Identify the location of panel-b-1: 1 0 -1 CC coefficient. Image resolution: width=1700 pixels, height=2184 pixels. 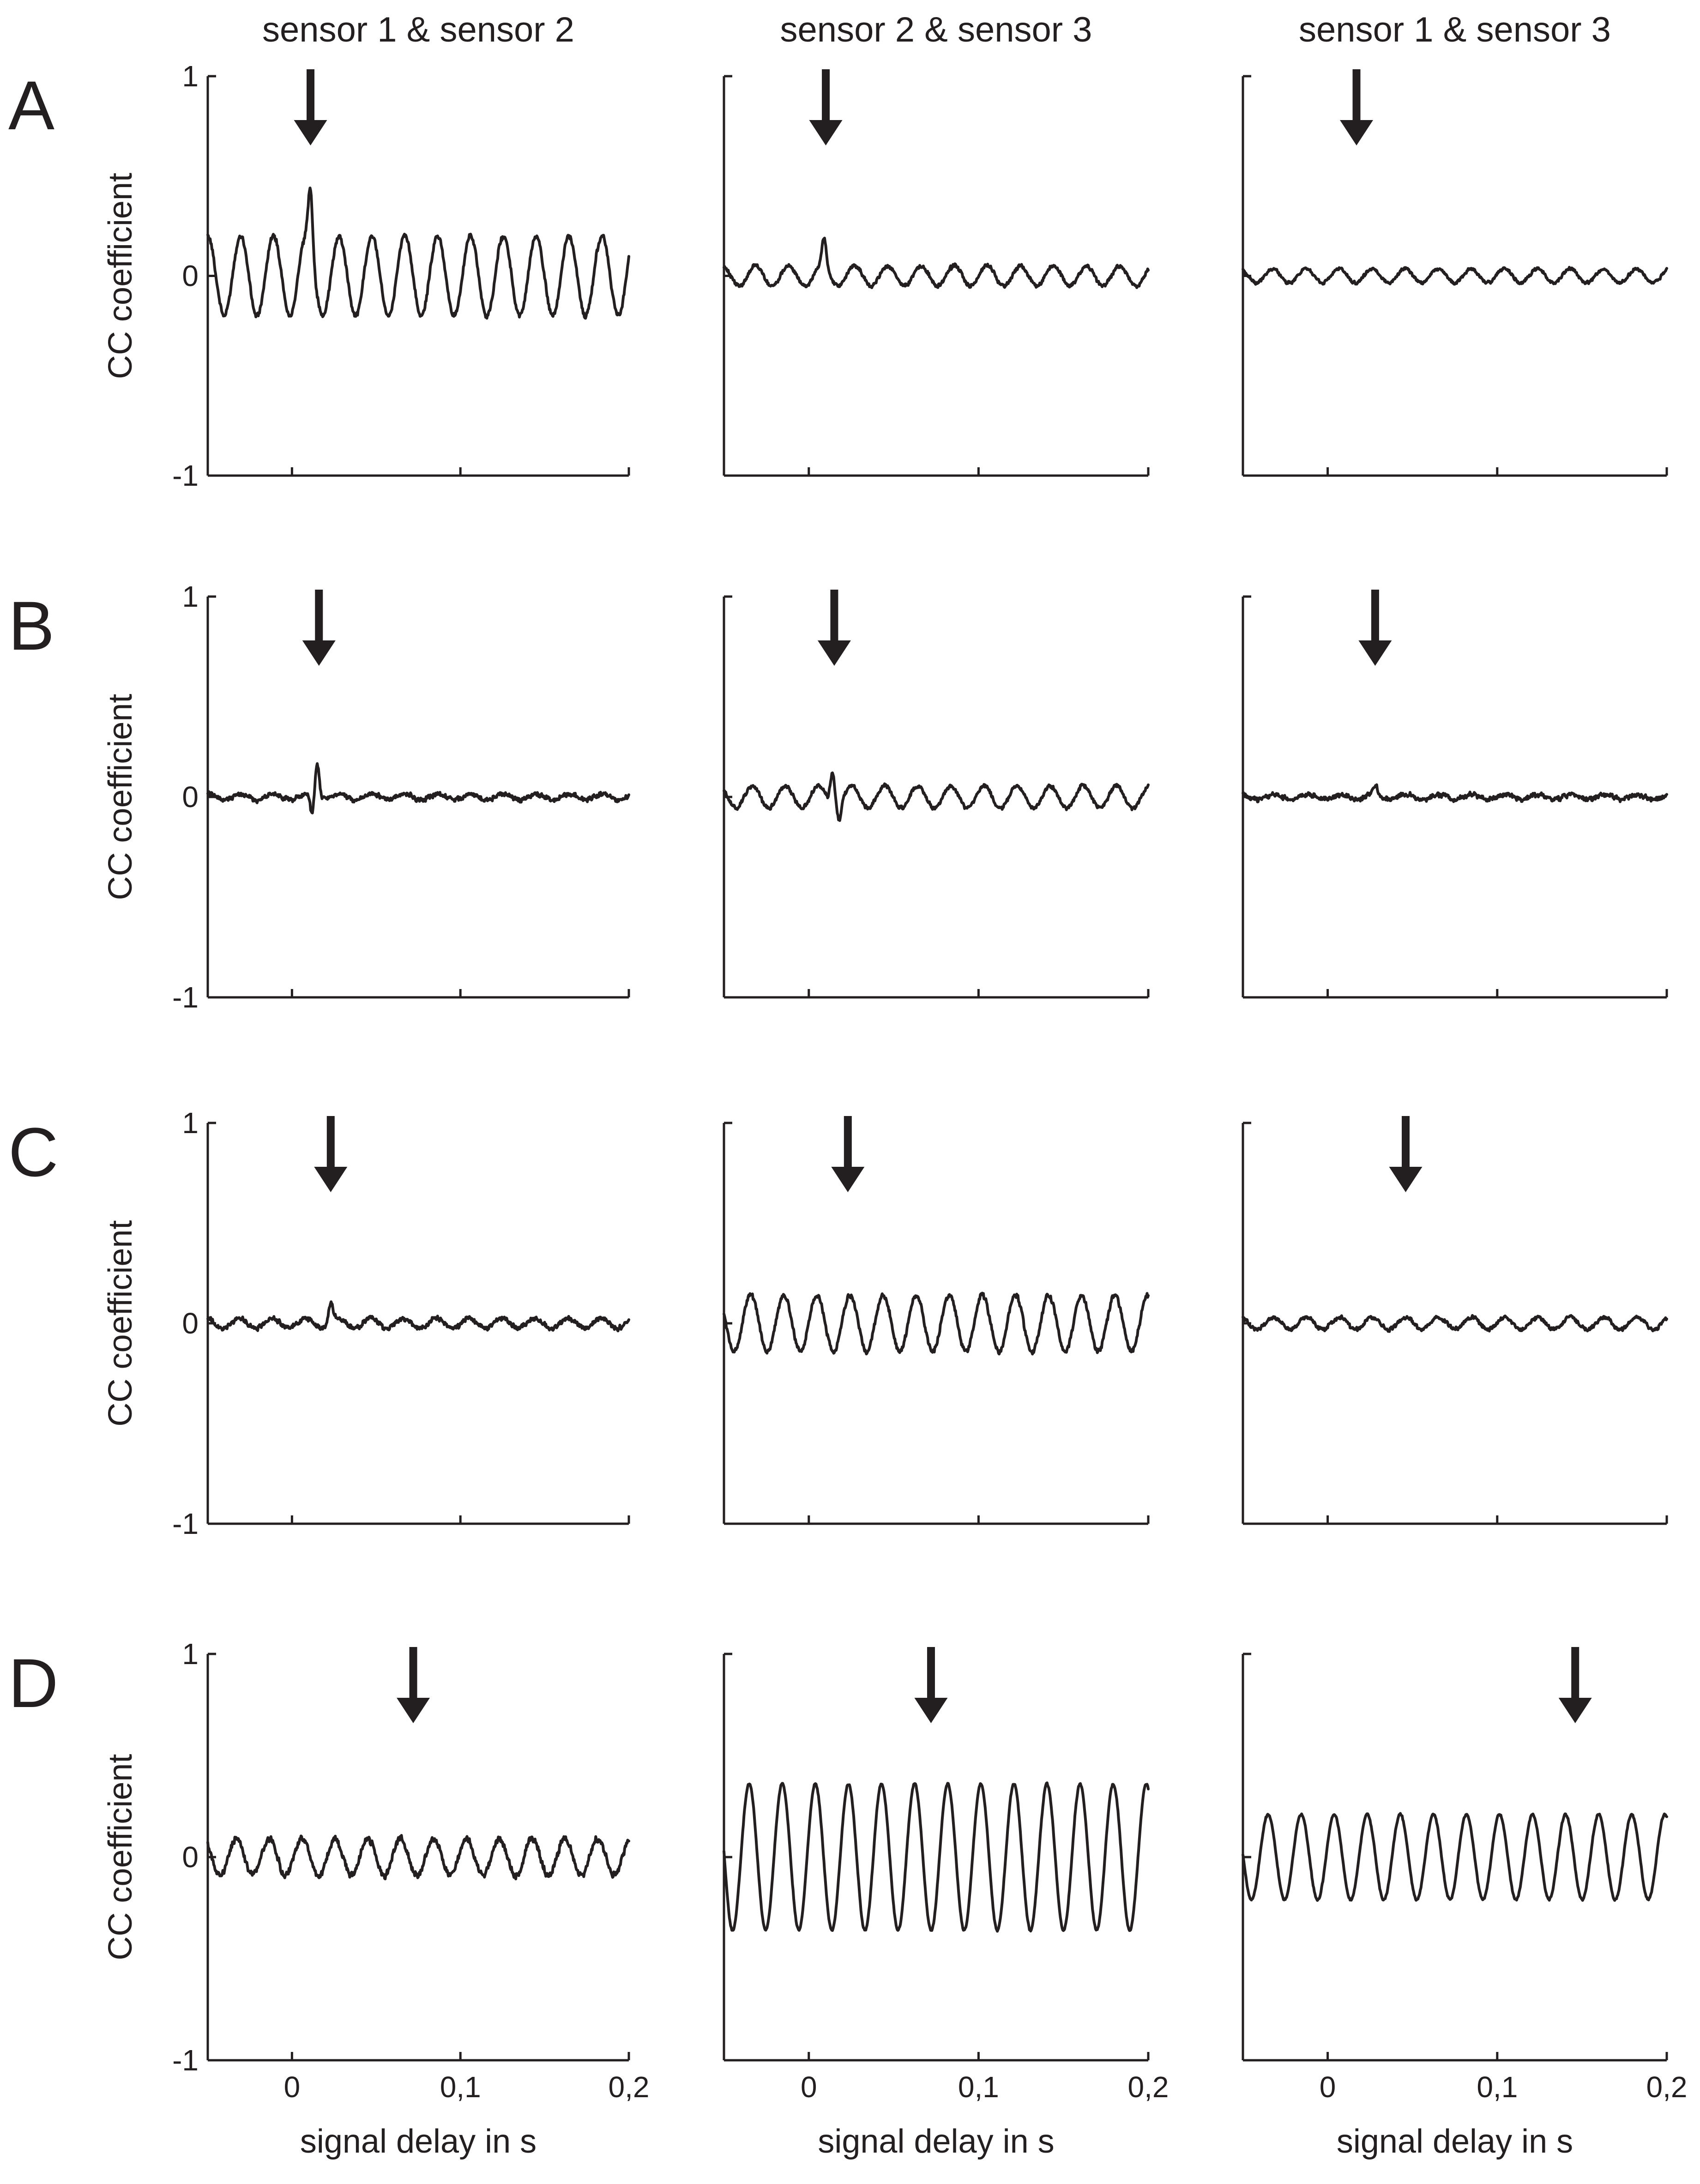
(366, 797).